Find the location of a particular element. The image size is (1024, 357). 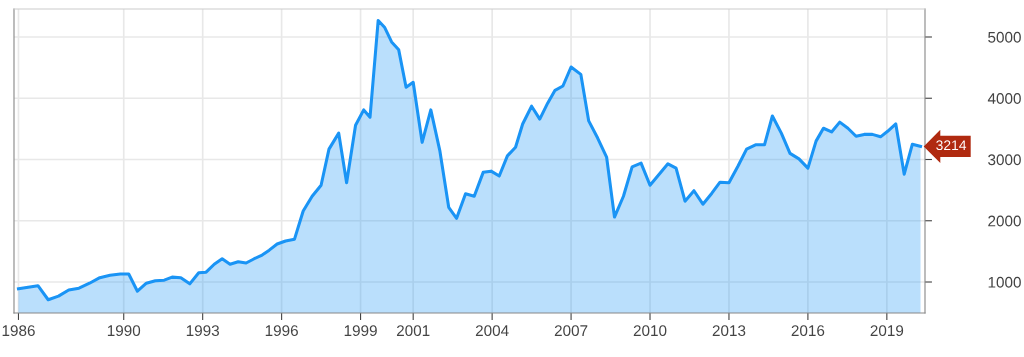

x-tick-label: 1993 is located at coordinates (202, 331).